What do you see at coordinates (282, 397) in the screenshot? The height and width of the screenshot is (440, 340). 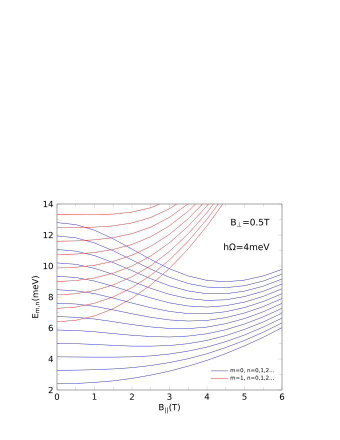 I see `x-tick-label: 6` at bounding box center [282, 397].